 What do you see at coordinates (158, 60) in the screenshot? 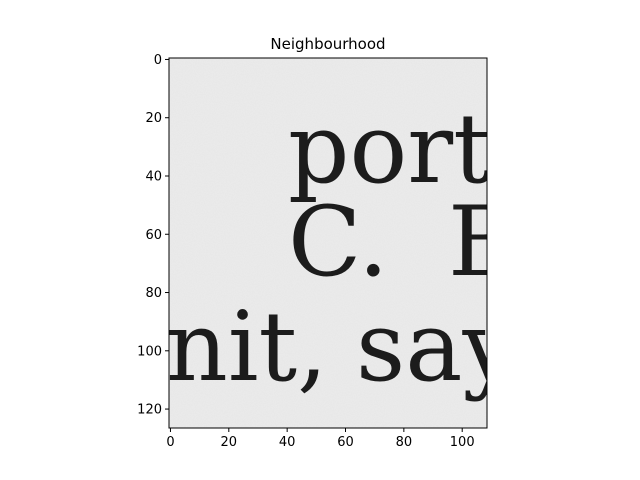
I see `y-tick-label: 0` at bounding box center [158, 60].